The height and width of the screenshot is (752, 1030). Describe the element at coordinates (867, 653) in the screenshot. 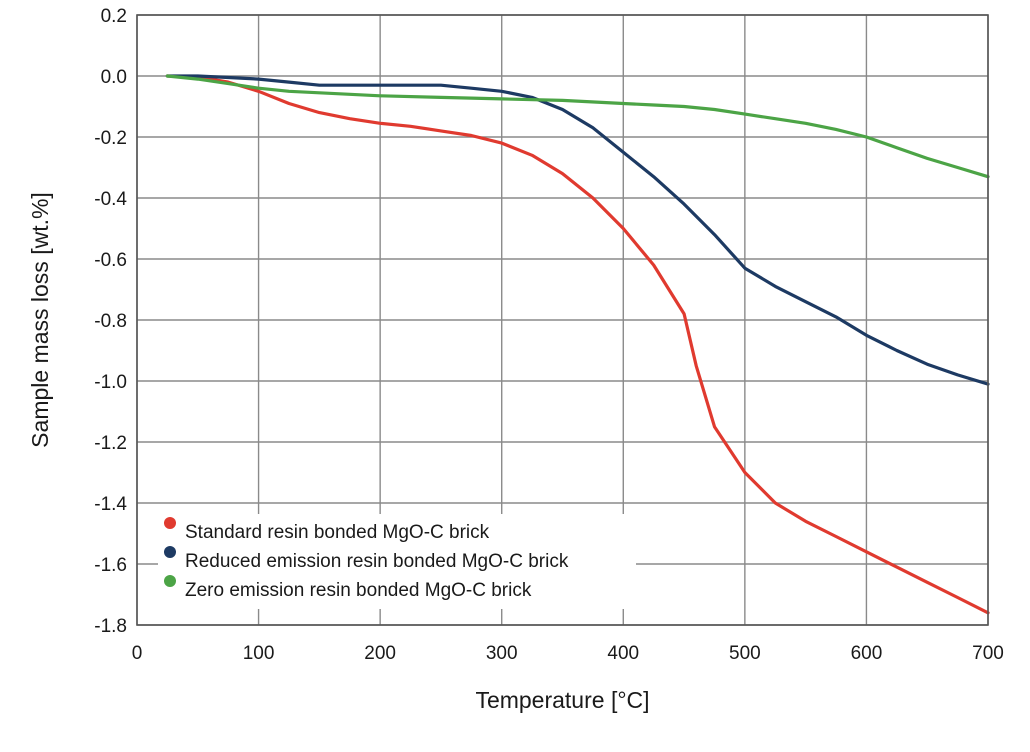

I see `x-tick-label: 600` at that location.